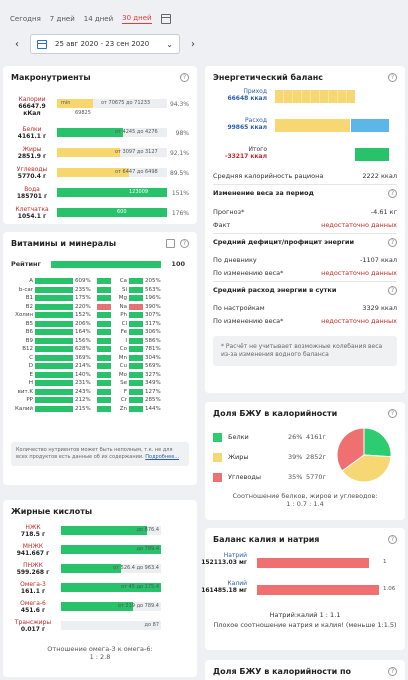 The width and height of the screenshot is (408, 680). I want to click on pie-slice, so click(350, 449).